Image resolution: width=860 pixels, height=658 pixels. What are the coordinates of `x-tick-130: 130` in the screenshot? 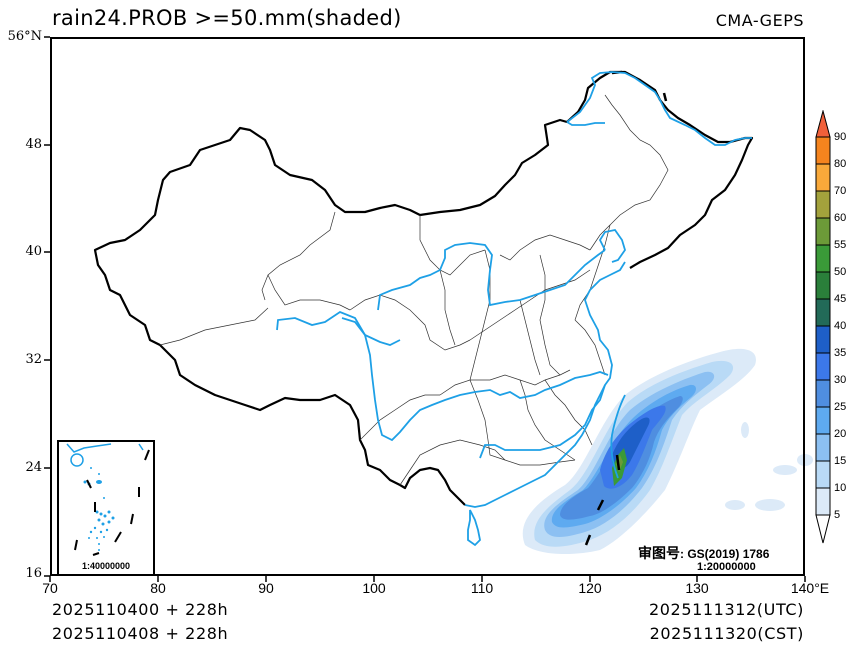 It's located at (697, 588).